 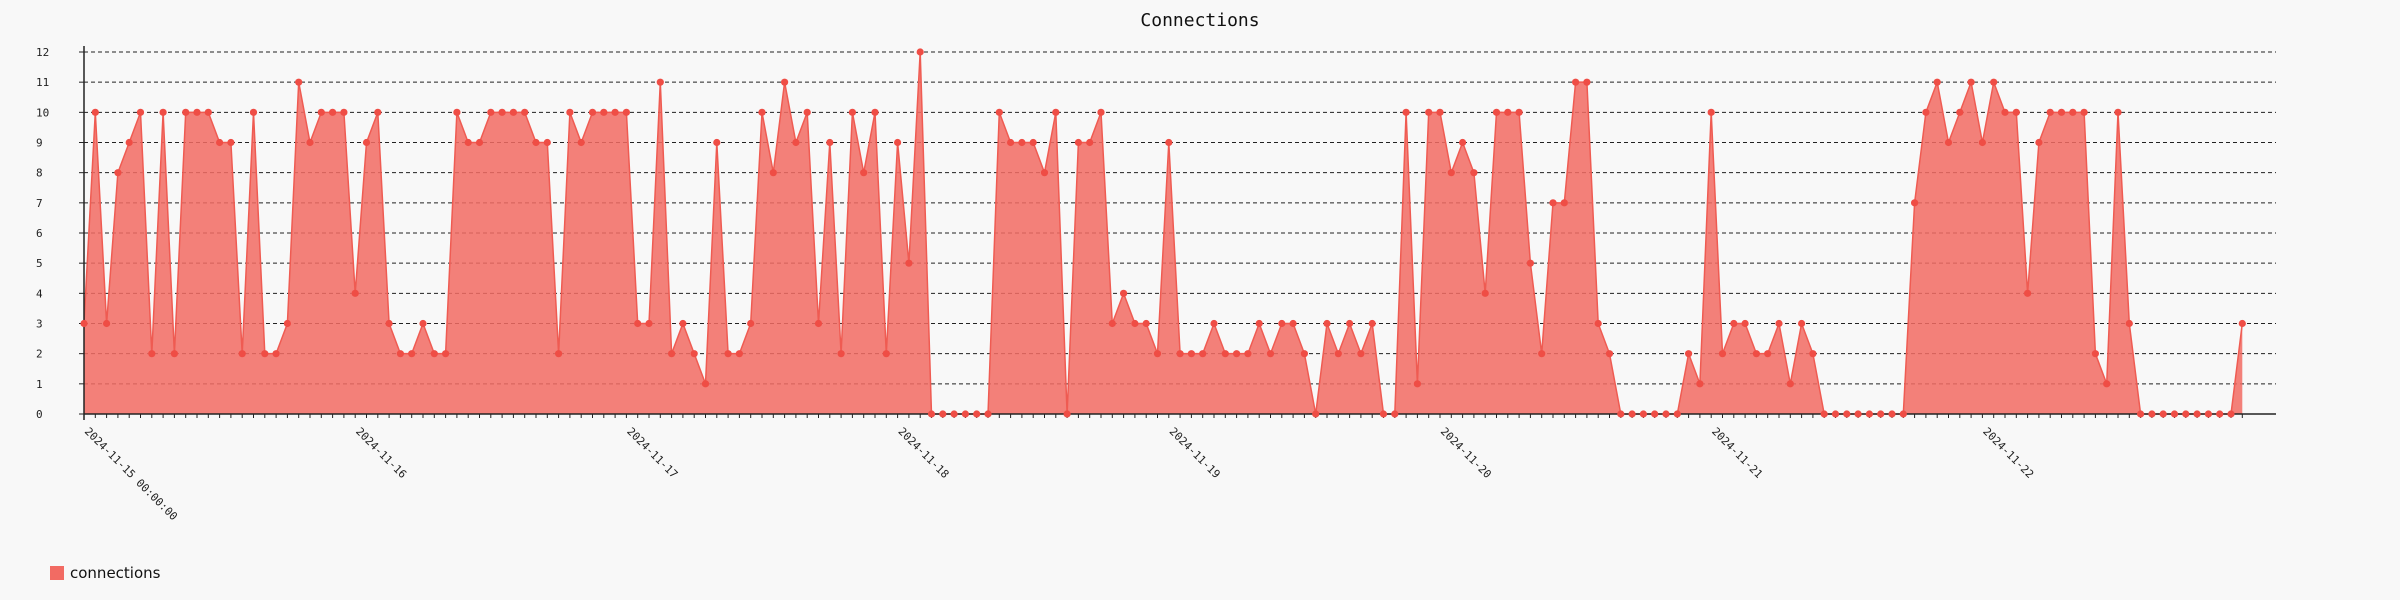 What do you see at coordinates (923, 453) in the screenshot?
I see `x-tick-label: 2024-11-18` at bounding box center [923, 453].